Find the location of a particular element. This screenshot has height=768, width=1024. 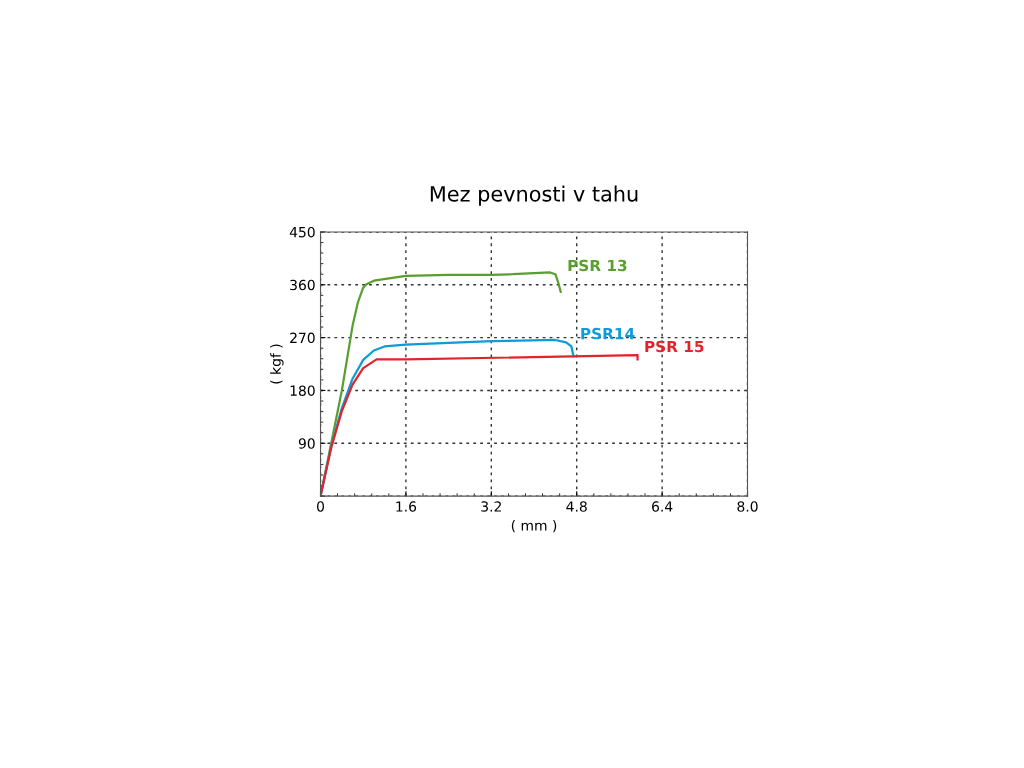

y-tick-label: 270 is located at coordinates (302, 338).